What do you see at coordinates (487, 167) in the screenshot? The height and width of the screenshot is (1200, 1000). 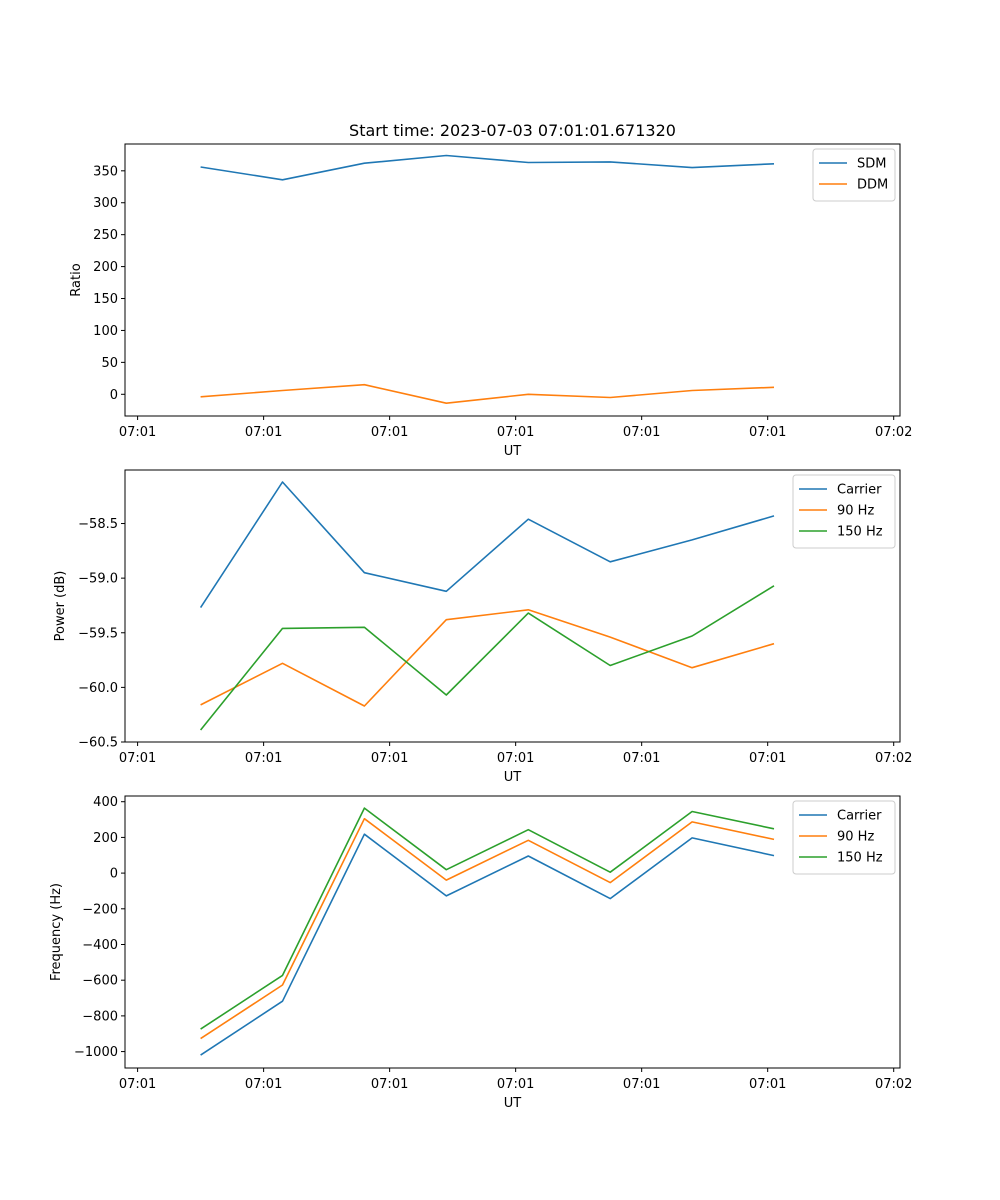 I see `ratio-series-line-sdm` at bounding box center [487, 167].